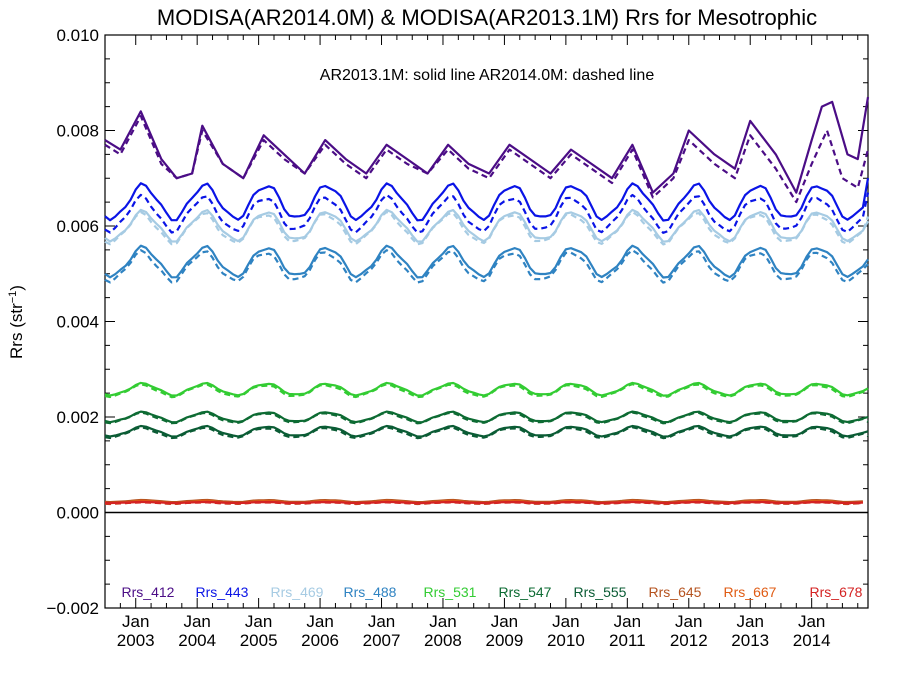 Image resolution: width=900 pixels, height=675 pixels. I want to click on series-line-Rrs_488-dashed, so click(486, 266).